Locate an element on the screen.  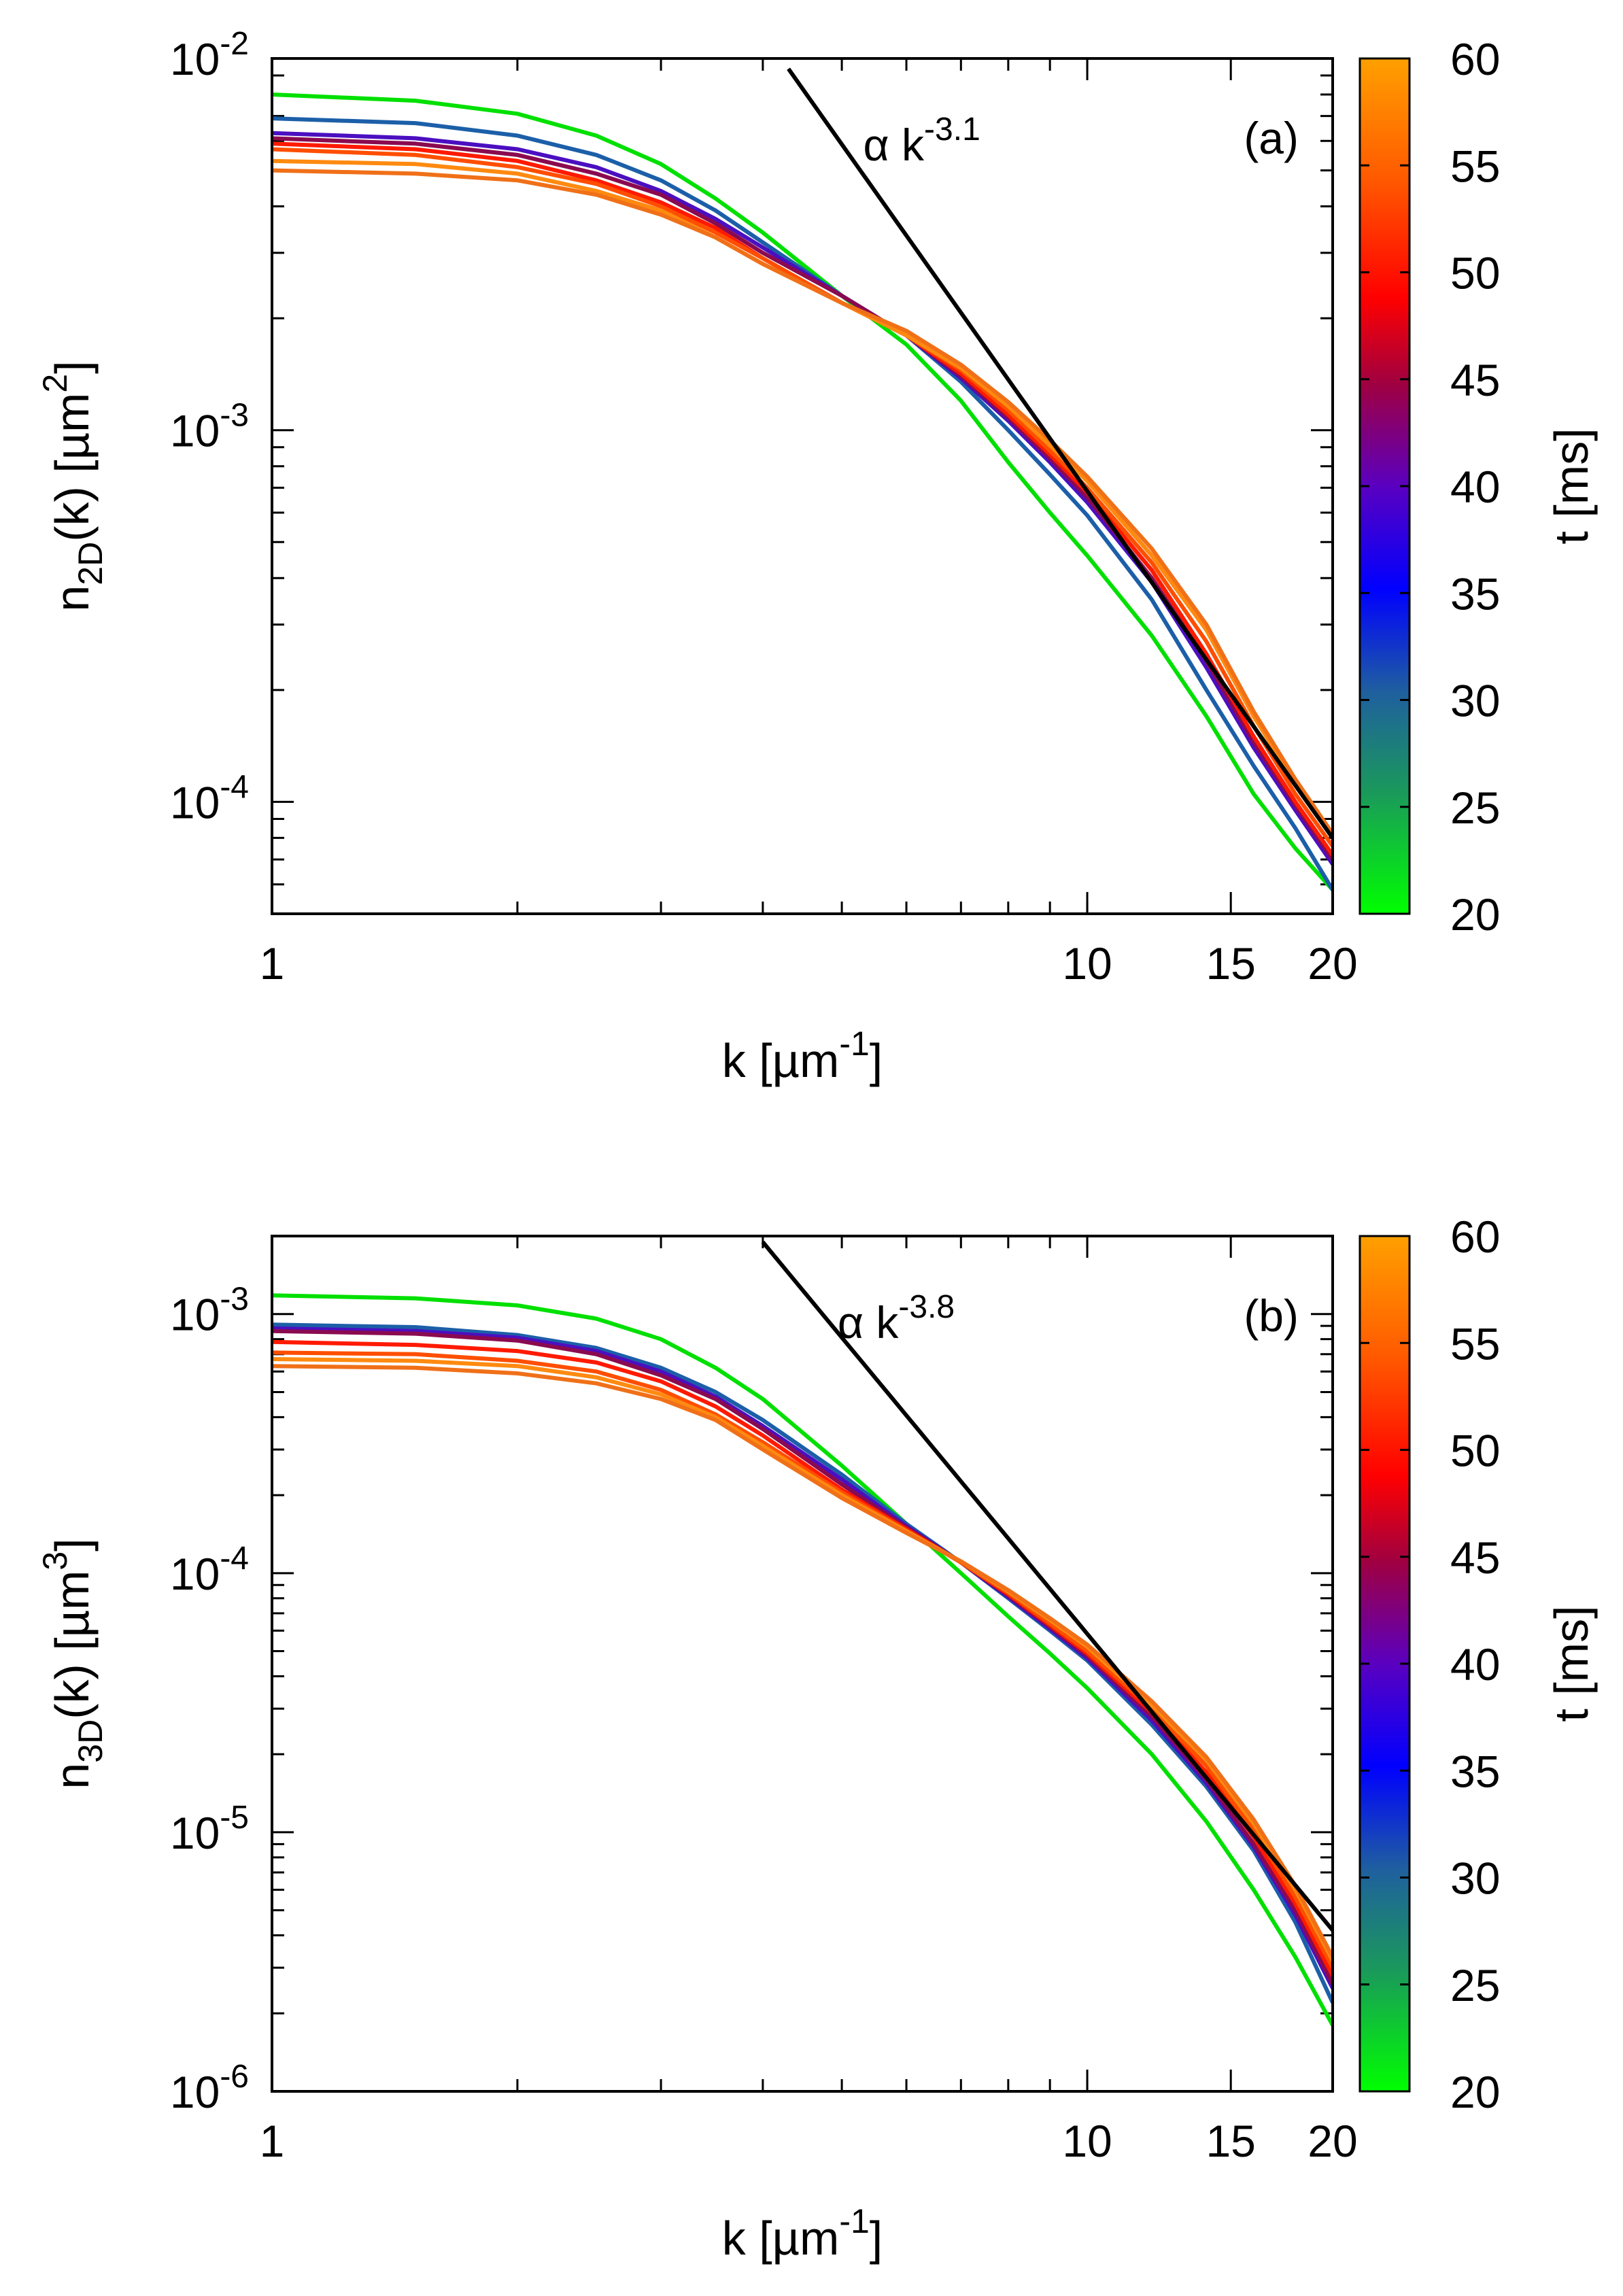
y-tick-label: 10⁻⁶ is located at coordinates (209, 2088).